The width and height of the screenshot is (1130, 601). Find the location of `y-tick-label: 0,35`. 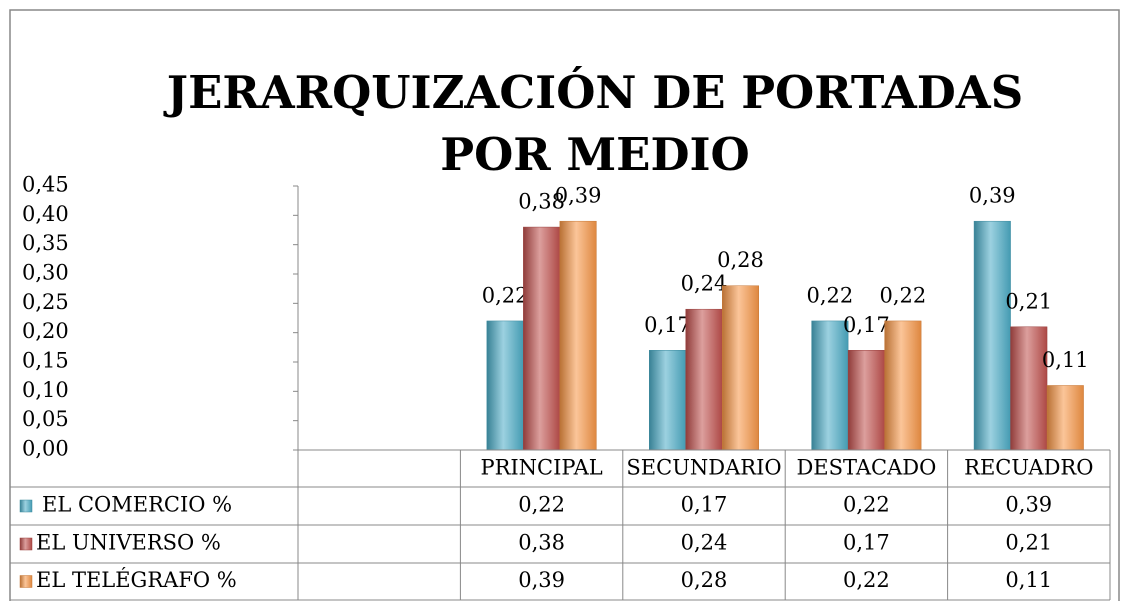

y-tick-label: 0,35 is located at coordinates (45, 243).